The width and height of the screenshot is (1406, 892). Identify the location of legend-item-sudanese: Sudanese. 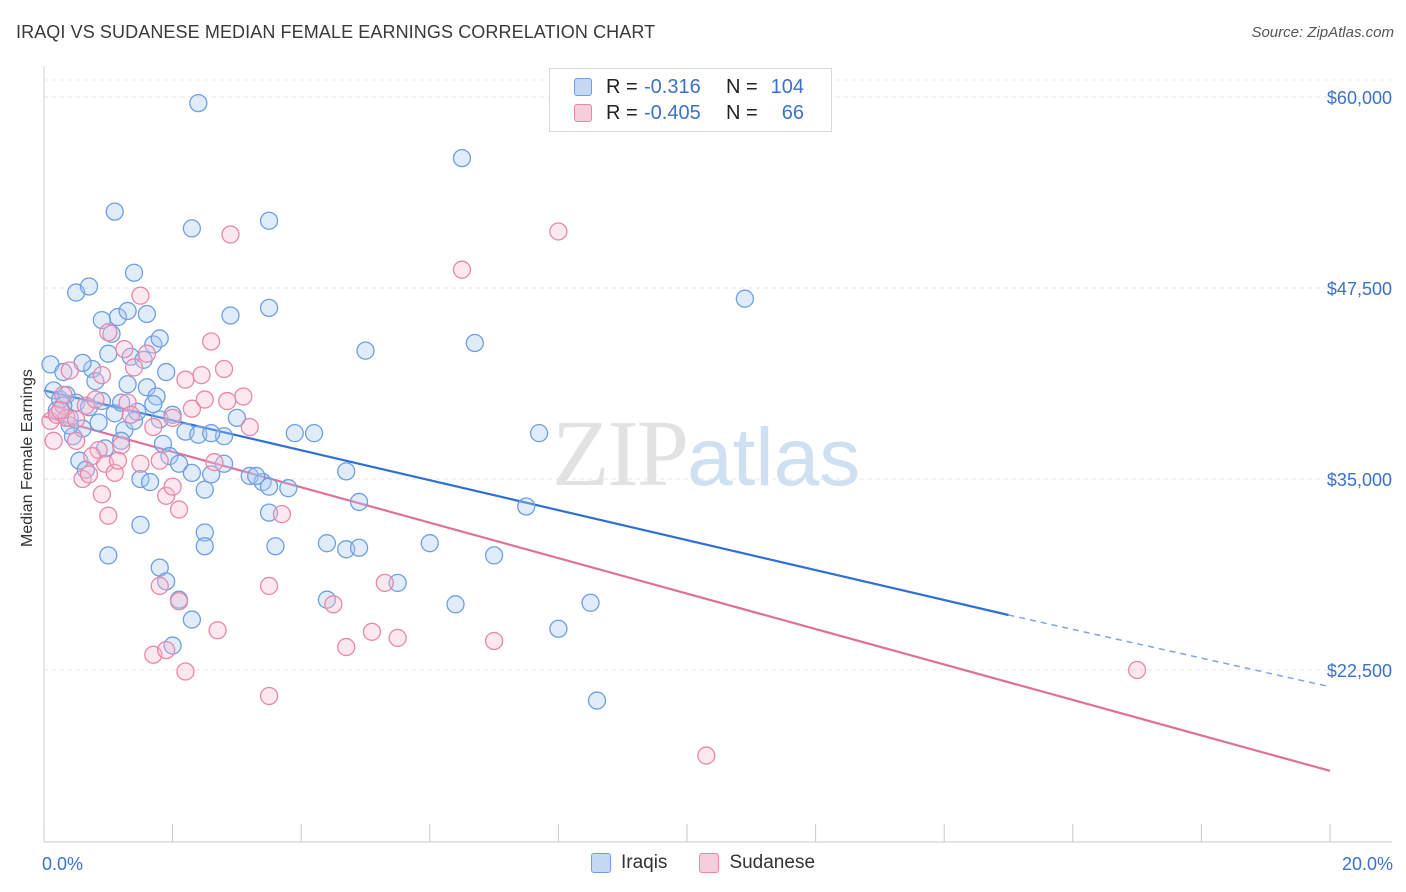
(757, 863).